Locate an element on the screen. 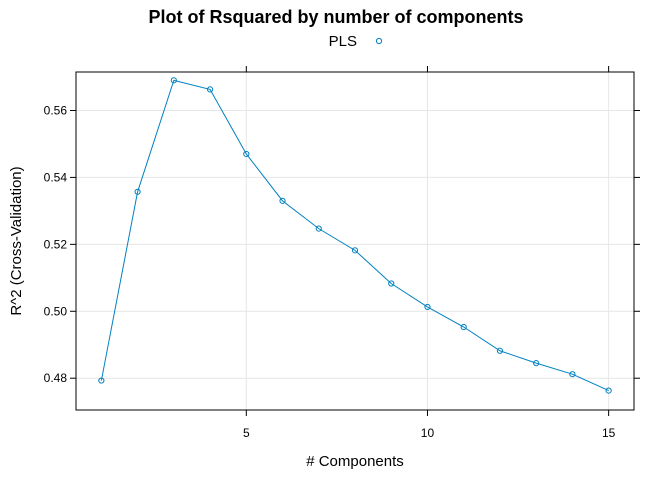  y-tick-label: 0.48 is located at coordinates (56, 378).